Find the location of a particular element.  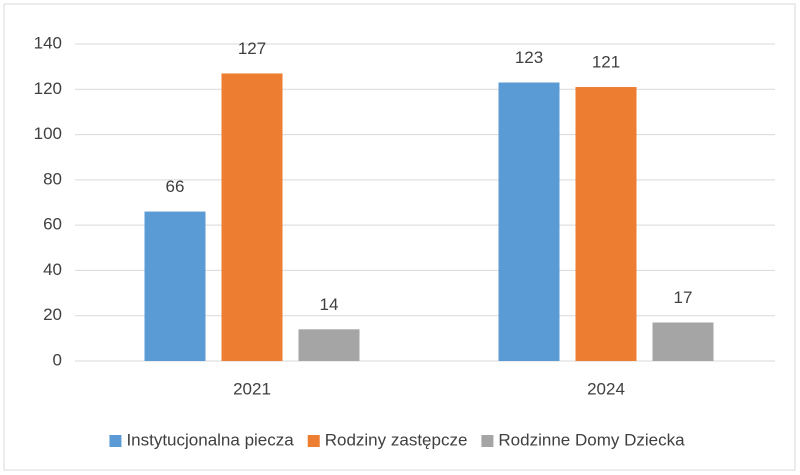

y-tick-label: 100 is located at coordinates (48, 133).